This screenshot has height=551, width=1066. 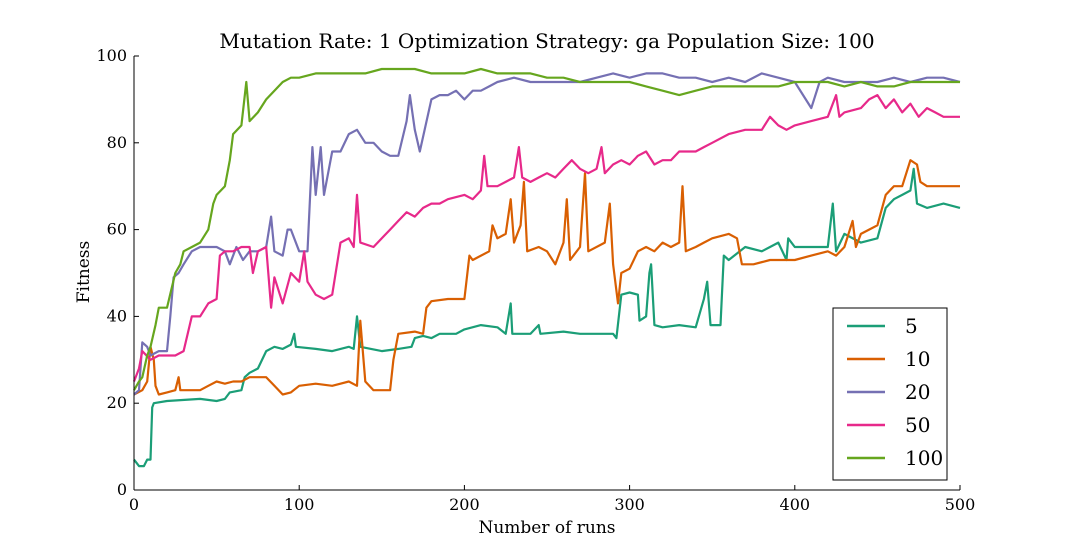 What do you see at coordinates (464, 504) in the screenshot?
I see `x-tick-label: 200` at bounding box center [464, 504].